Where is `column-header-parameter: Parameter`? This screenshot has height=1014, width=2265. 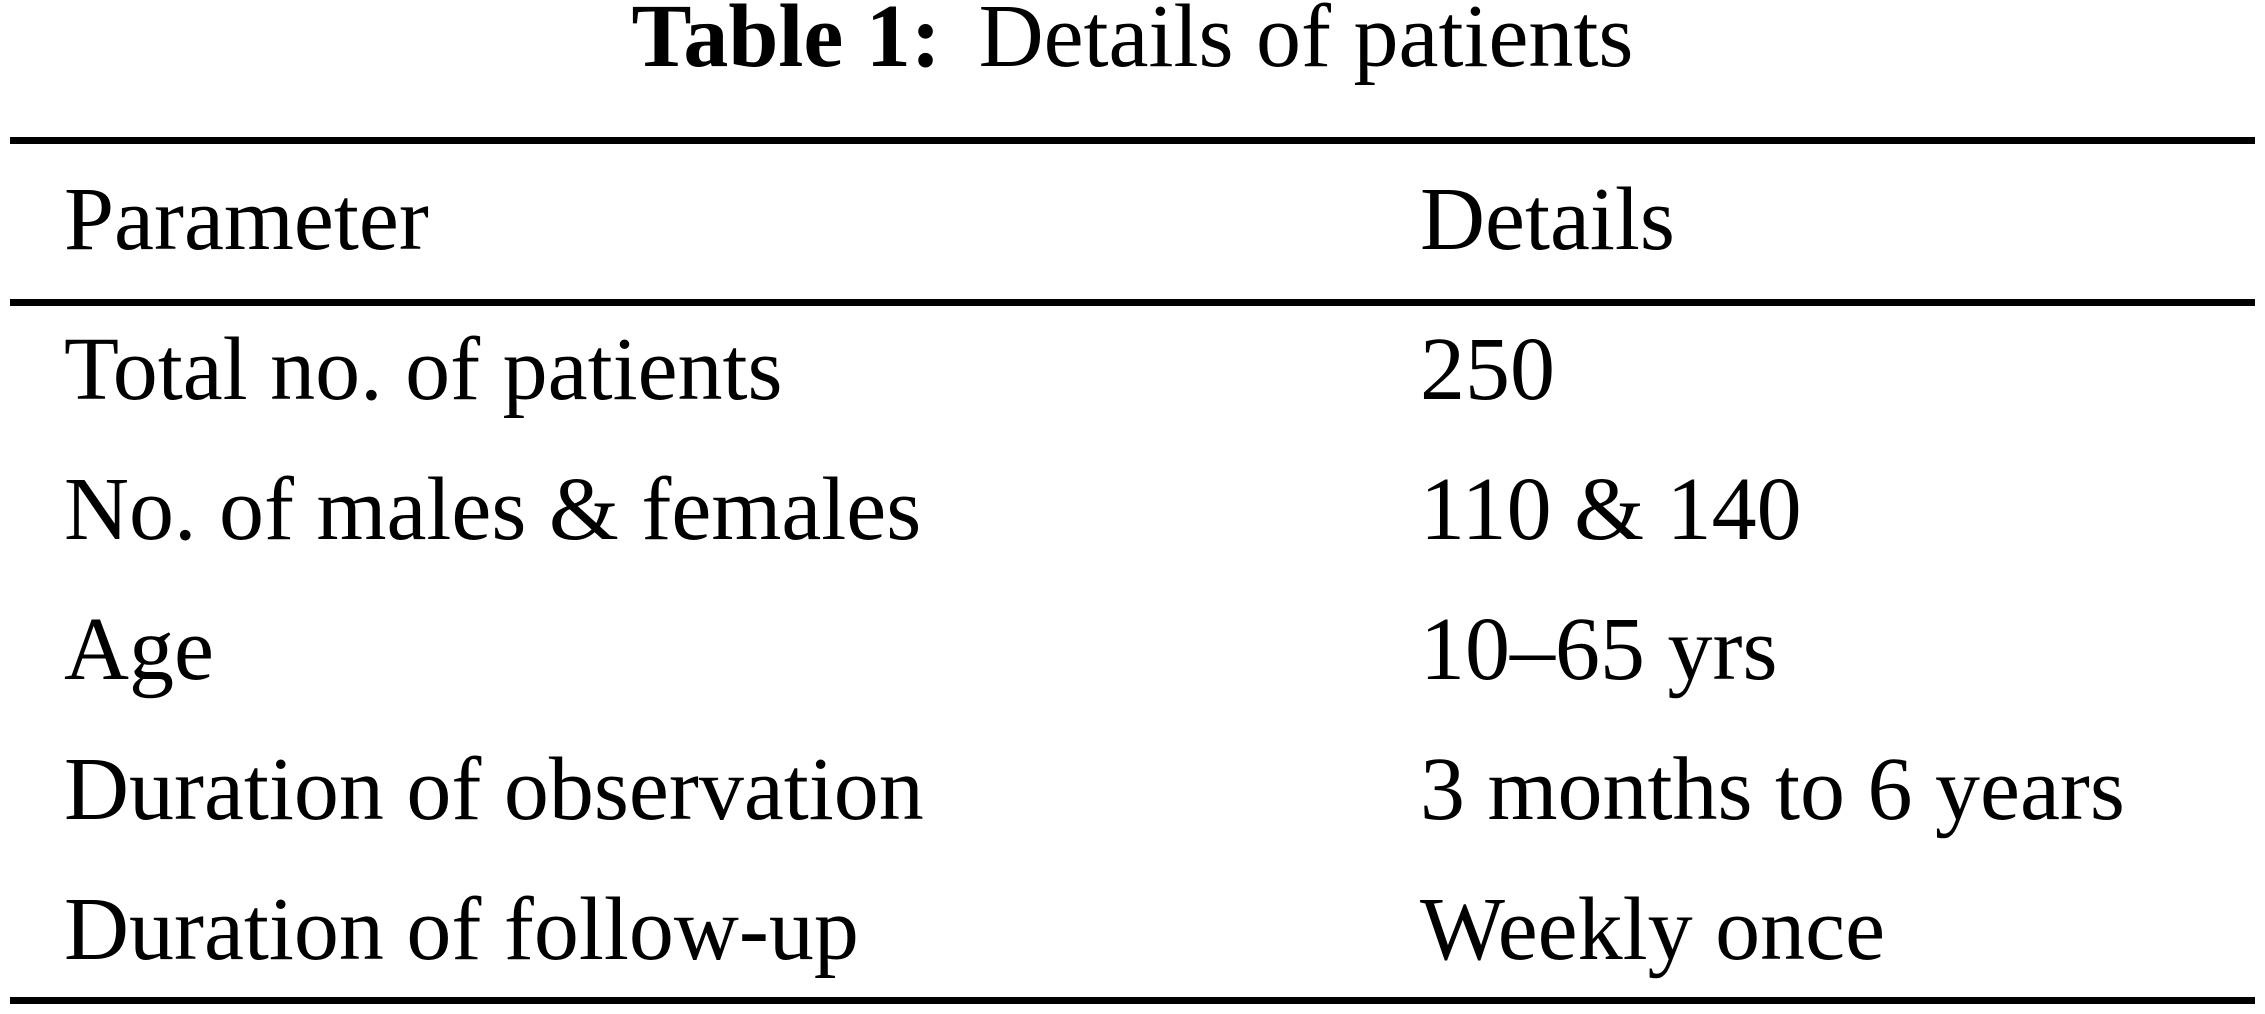 column-header-parameter: Parameter is located at coordinates (246, 219).